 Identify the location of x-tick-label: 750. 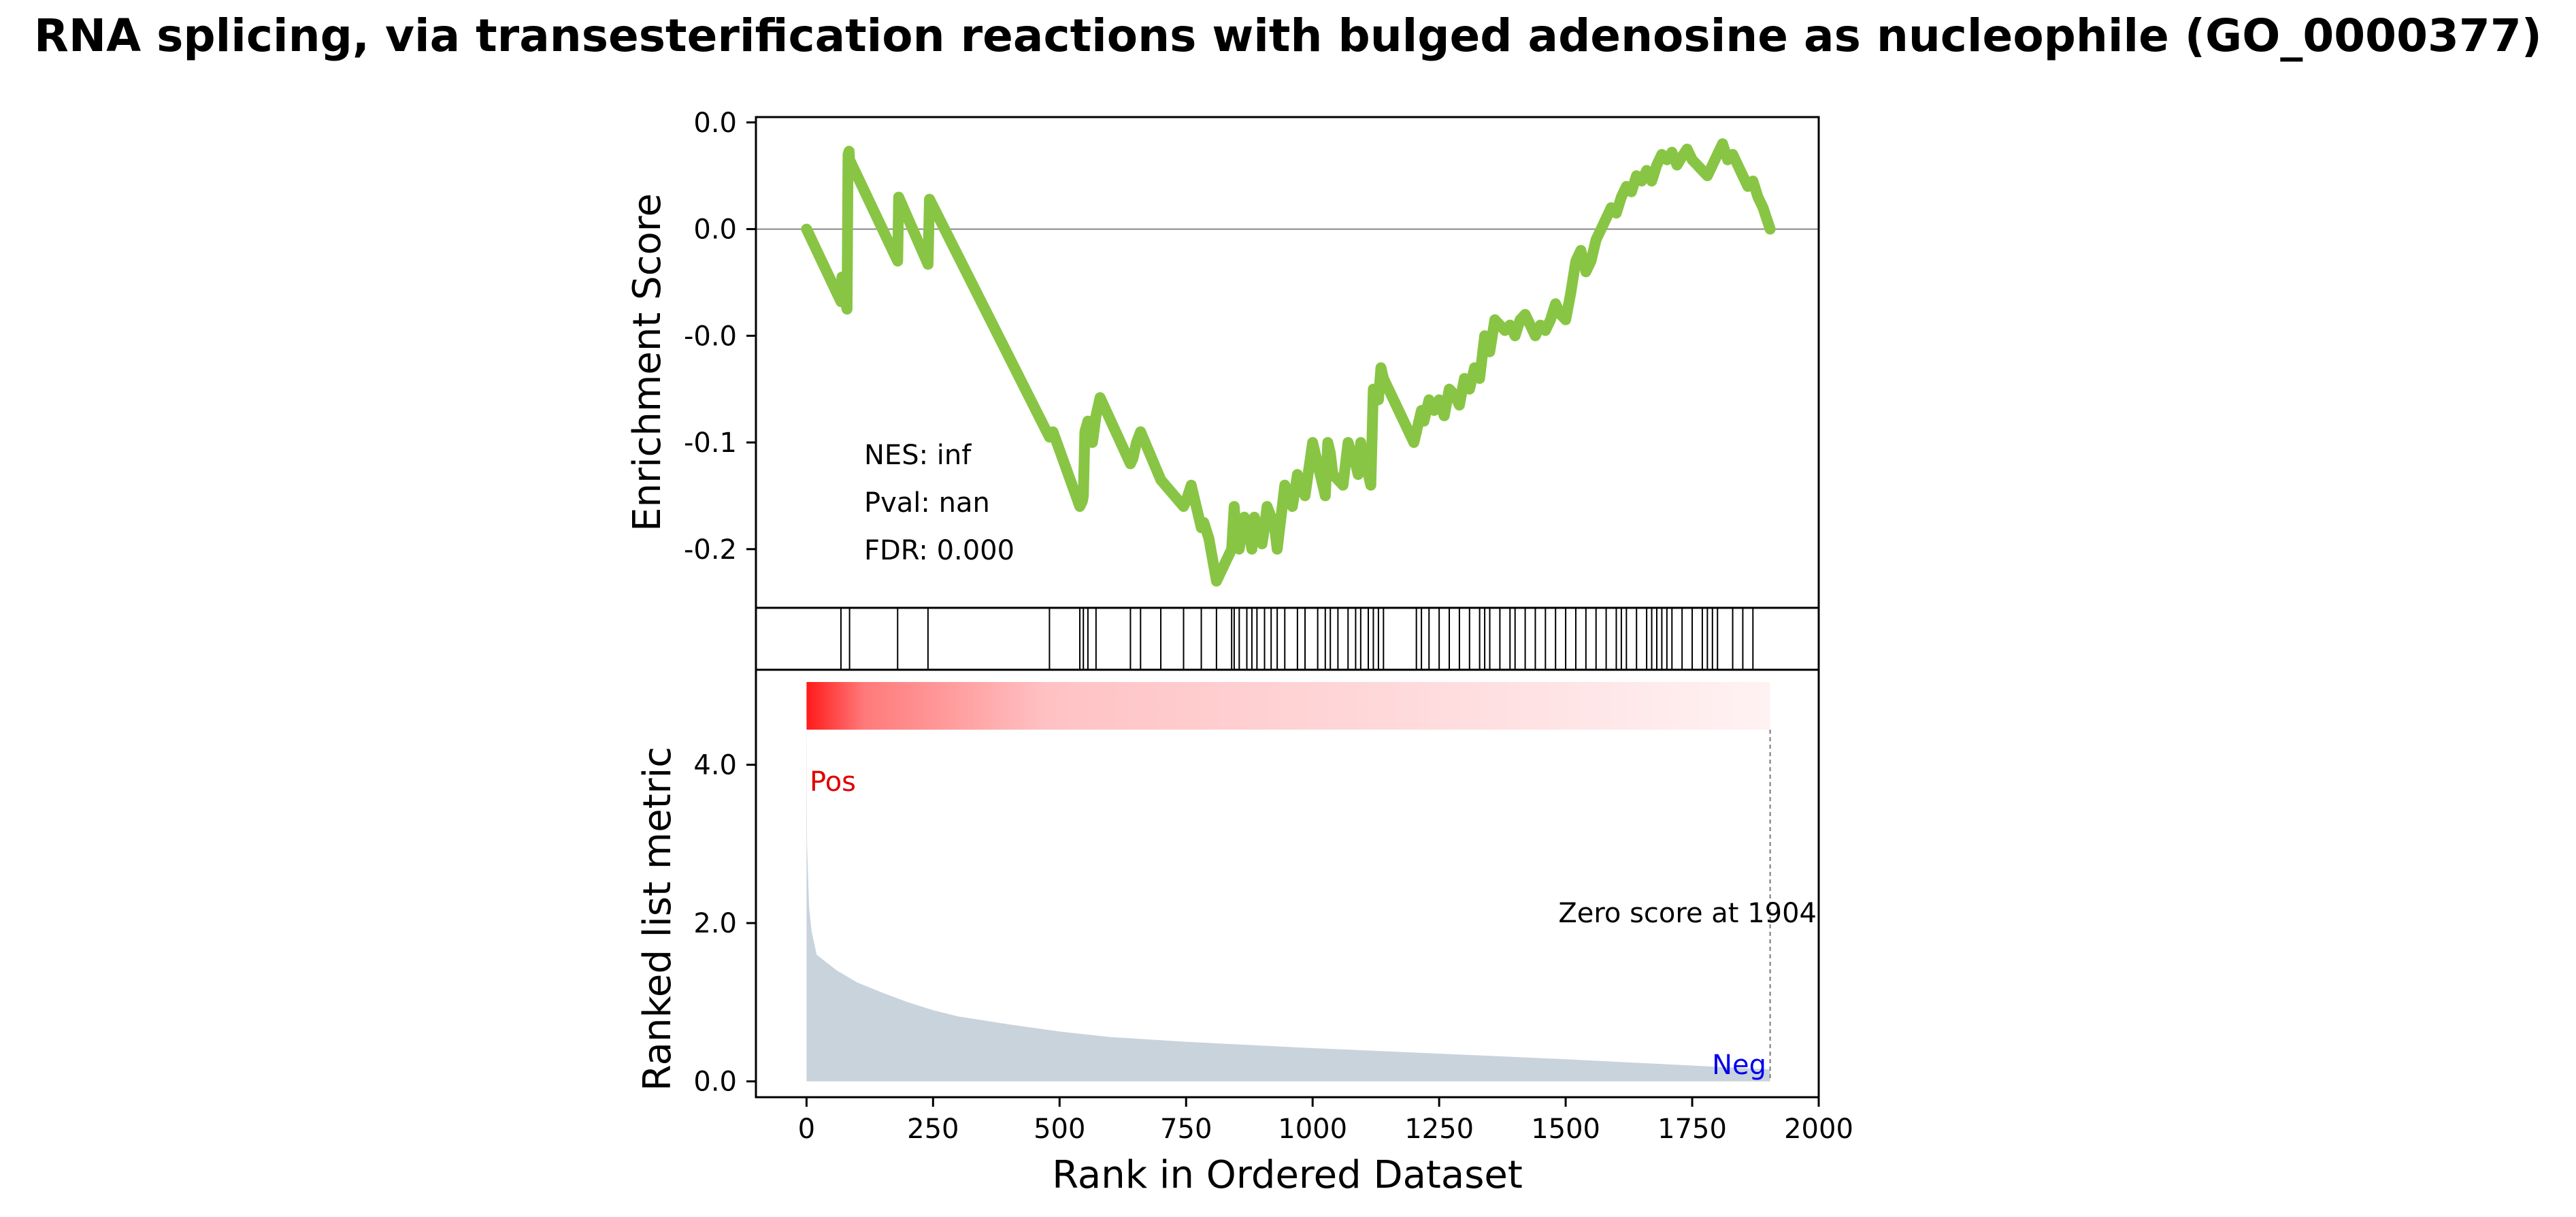
(1186, 1129).